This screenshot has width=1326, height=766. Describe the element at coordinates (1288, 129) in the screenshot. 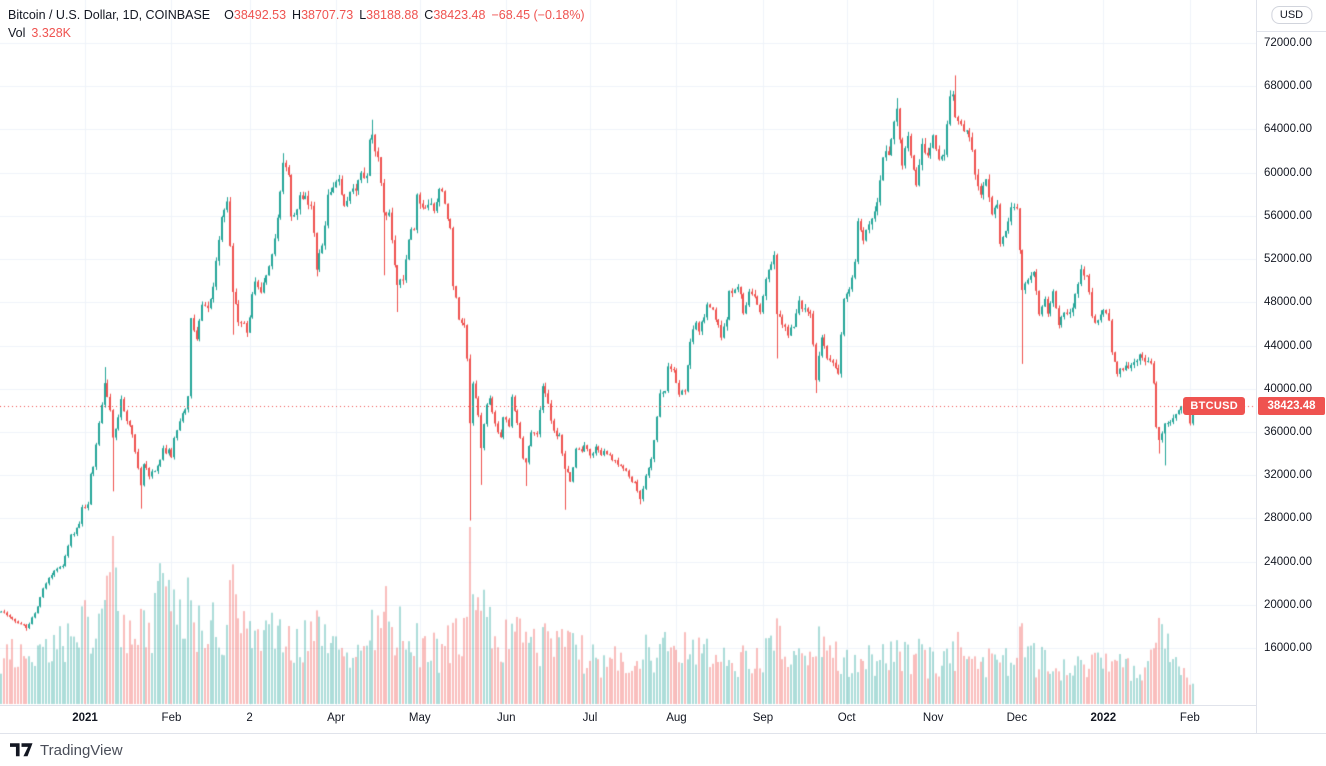

I see `price-tick-label: 64000.00` at that location.